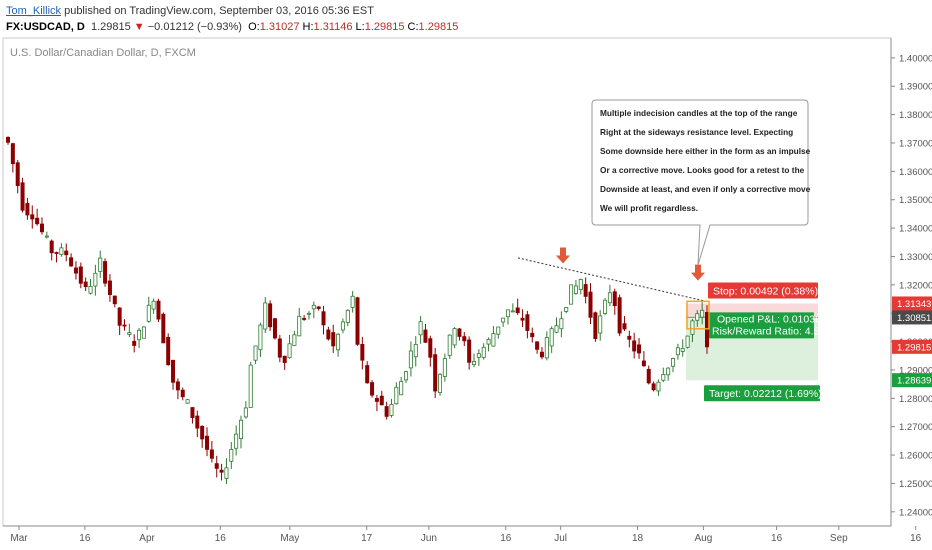 The width and height of the screenshot is (932, 550). Describe the element at coordinates (147, 538) in the screenshot. I see `x-tick-label: Apr` at that location.